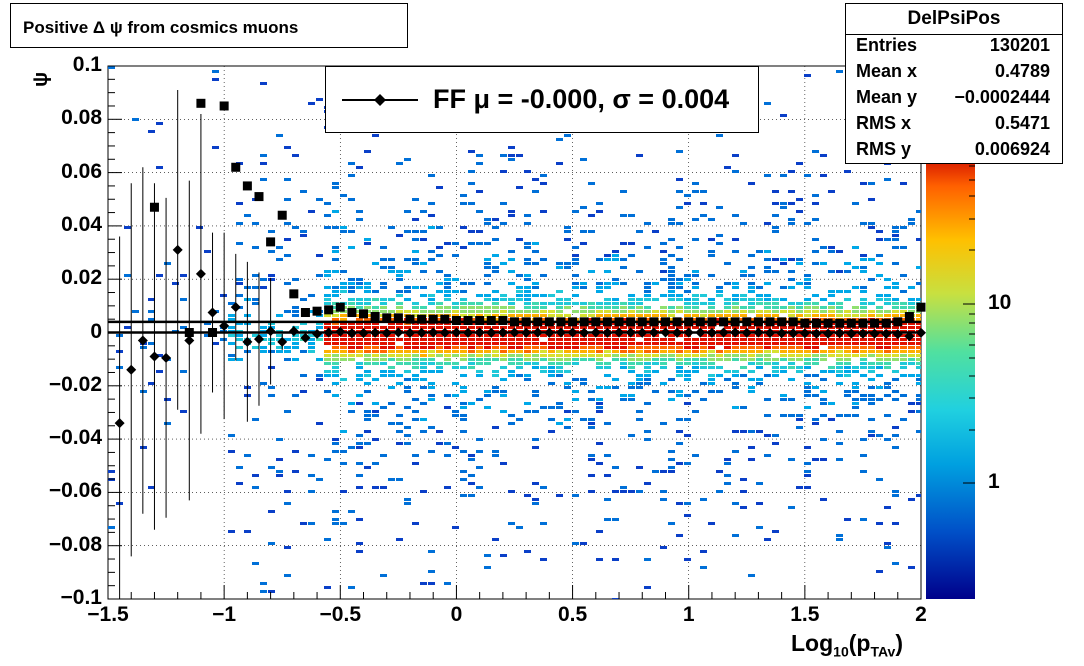 This screenshot has width=1084, height=666. Describe the element at coordinates (572, 614) in the screenshot. I see `x-tick-label: 0.5` at that location.